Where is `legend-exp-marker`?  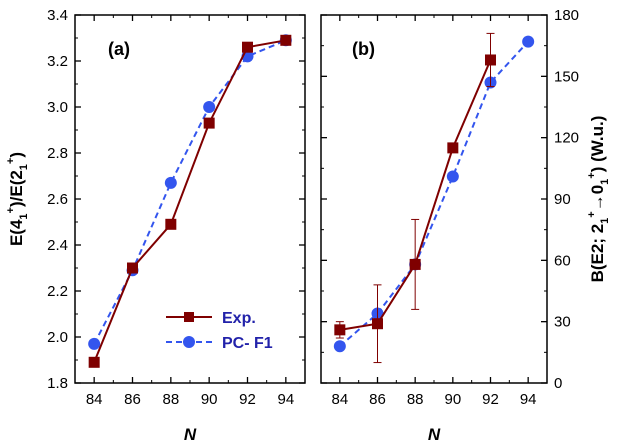 legend-exp-marker is located at coordinates (189, 317).